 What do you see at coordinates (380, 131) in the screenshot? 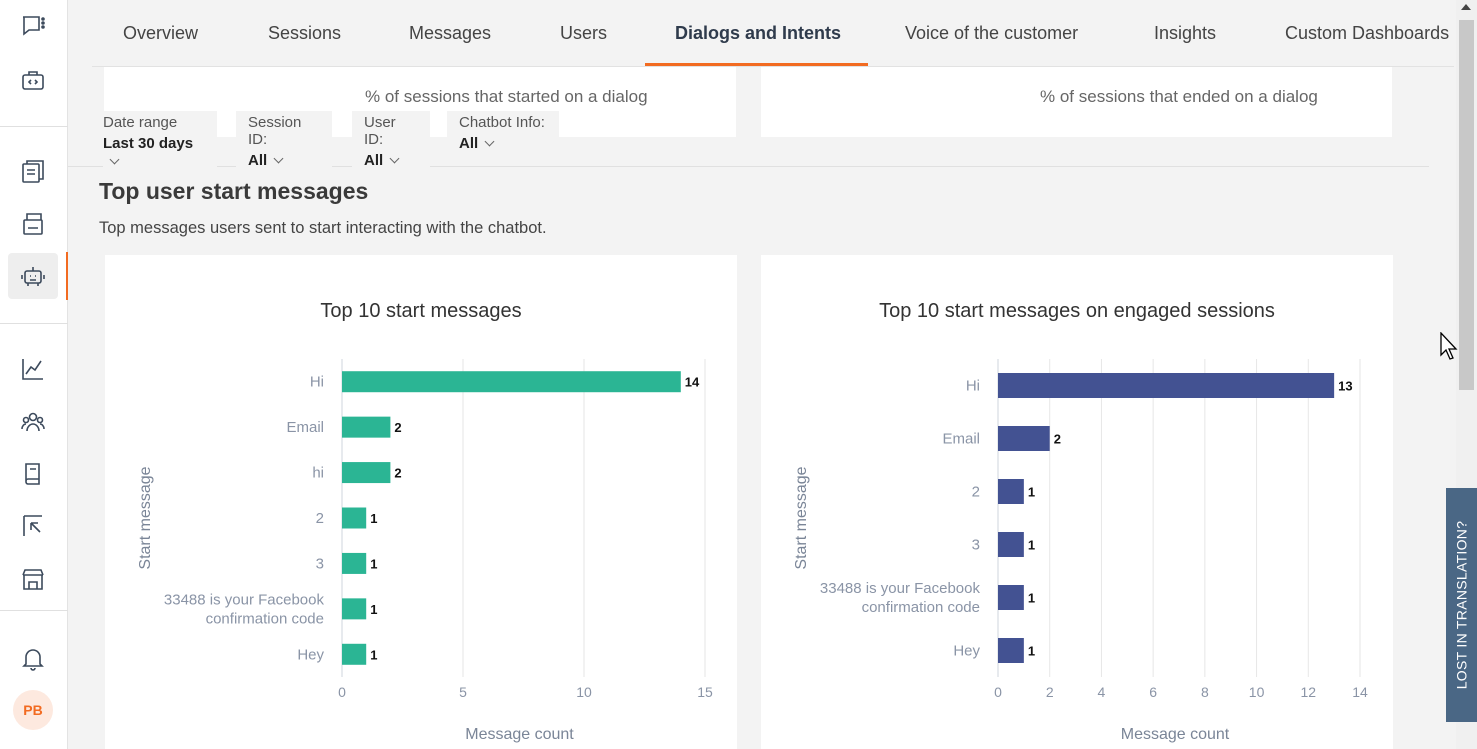
I see `user-id-label: User ID:` at bounding box center [380, 131].